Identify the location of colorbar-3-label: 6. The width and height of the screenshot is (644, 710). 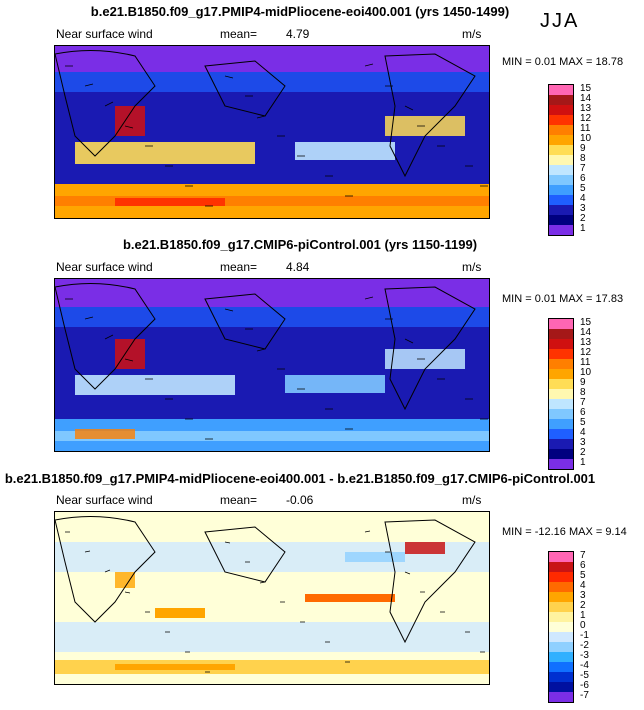
(583, 565).